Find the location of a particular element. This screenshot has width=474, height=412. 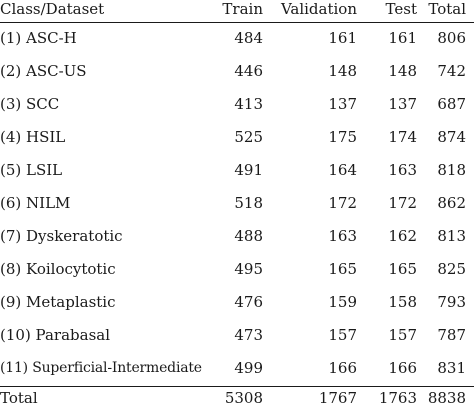

cell-test: 162 is located at coordinates (402, 235).